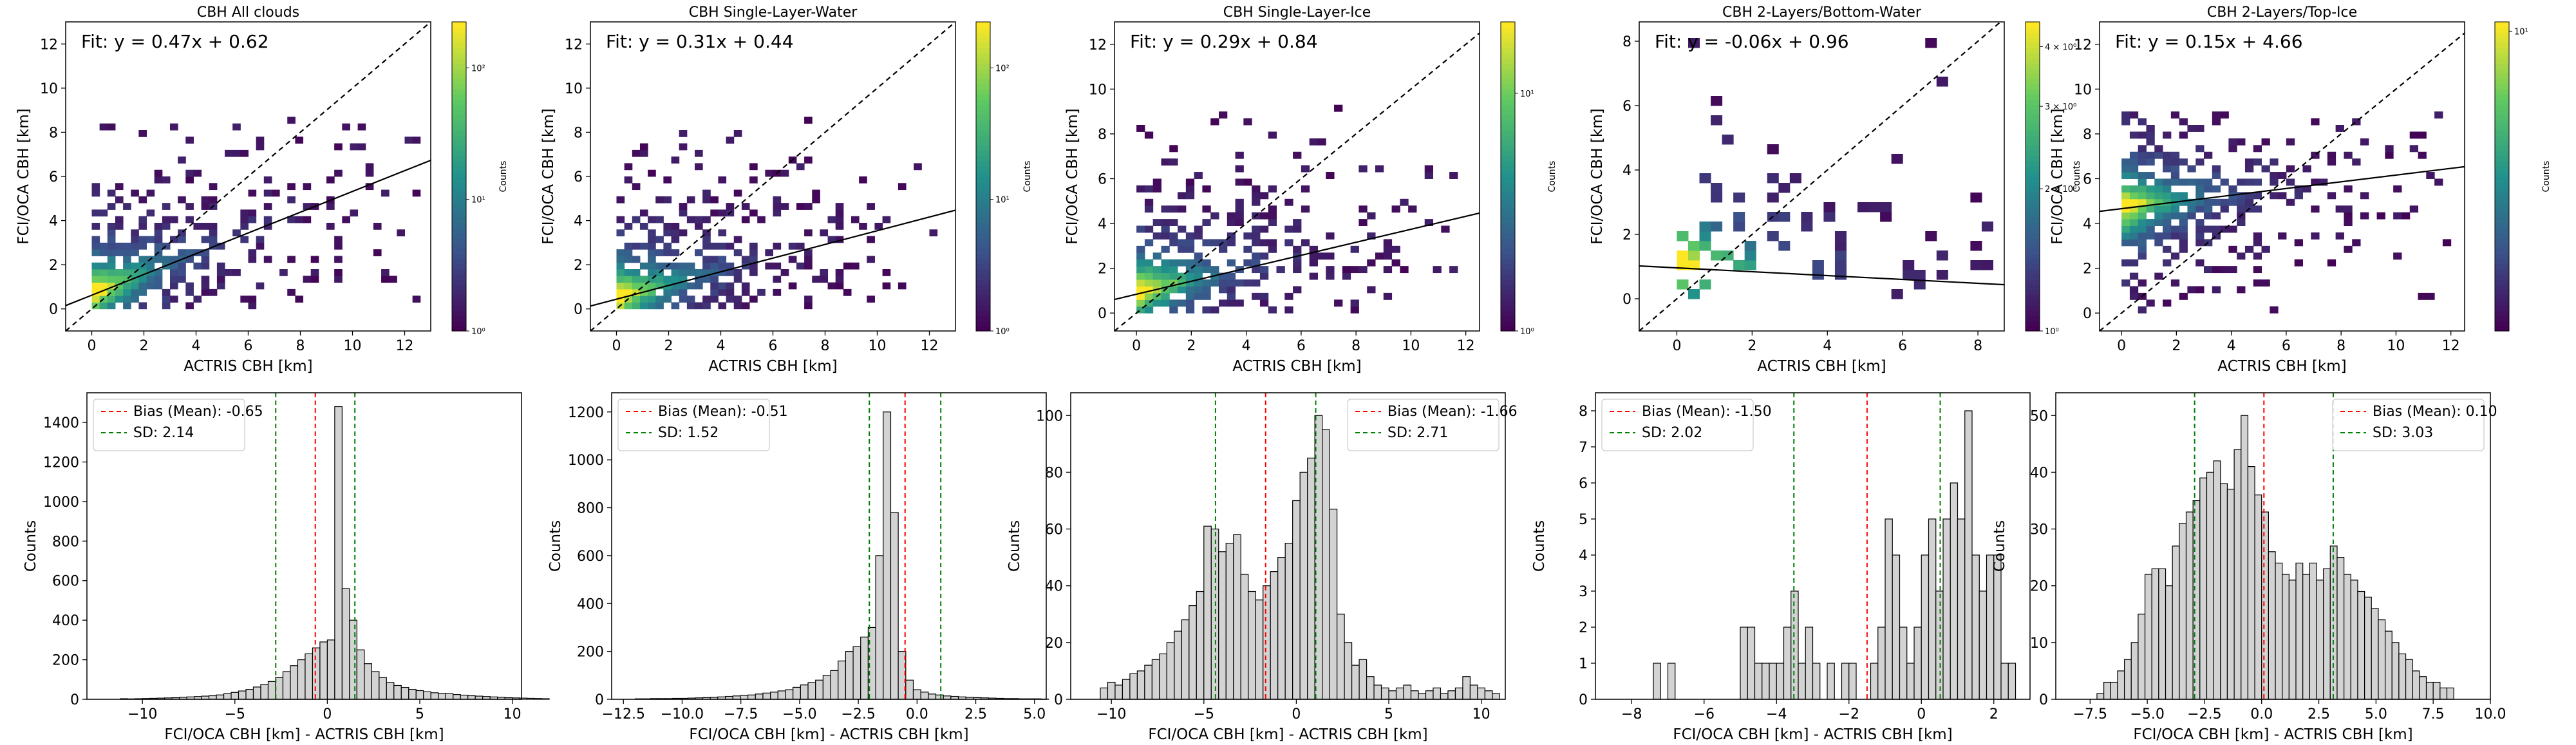 This screenshot has width=2576, height=745. I want to click on legend-label: Bias (Mean): -0.51, so click(723, 412).